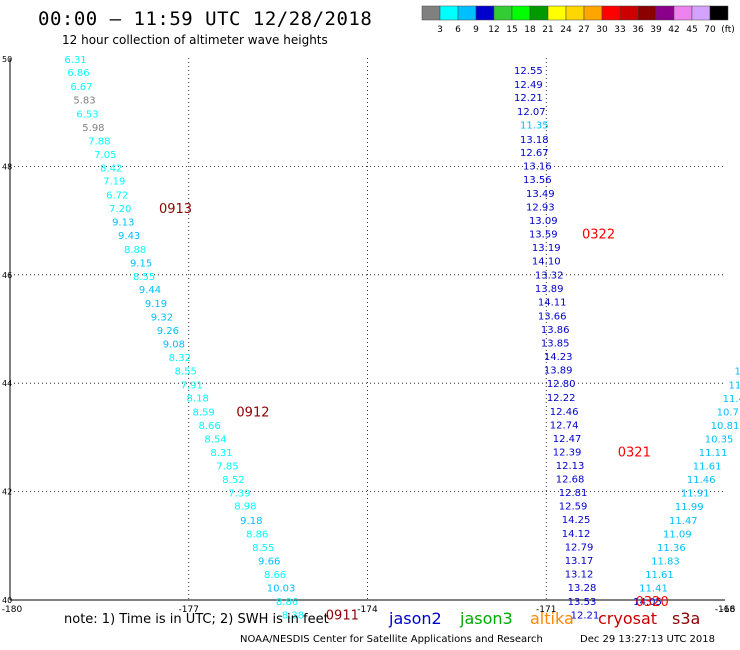  I want to click on wave-height-point: 13.16, so click(537, 166).